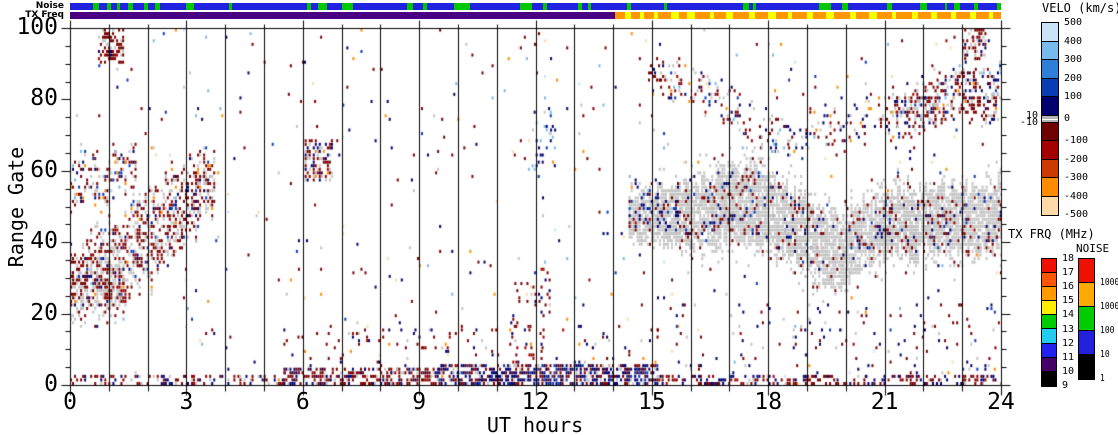 This screenshot has width=1118, height=435. What do you see at coordinates (1076, 196) in the screenshot?
I see `colorbar-tick-label: -400` at bounding box center [1076, 196].